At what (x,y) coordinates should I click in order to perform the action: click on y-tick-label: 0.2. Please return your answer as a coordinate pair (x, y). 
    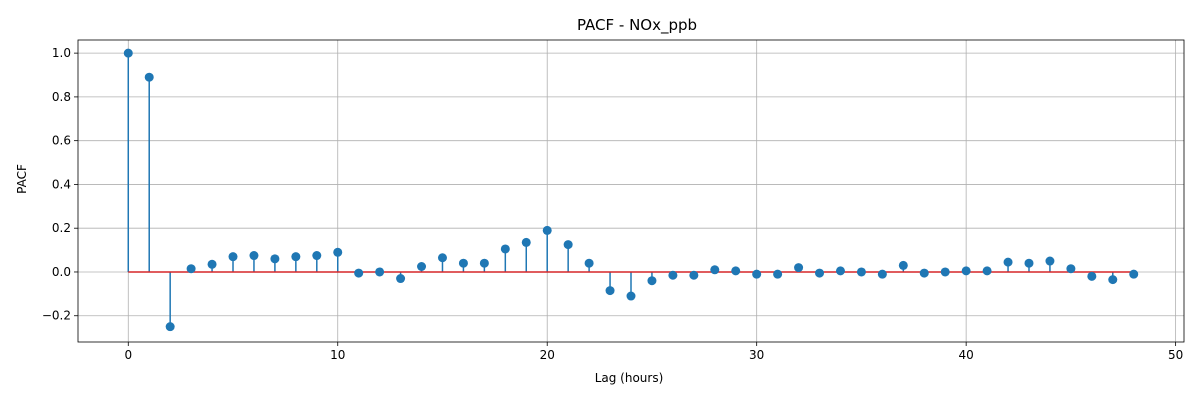
    Looking at the image, I should click on (61, 228).